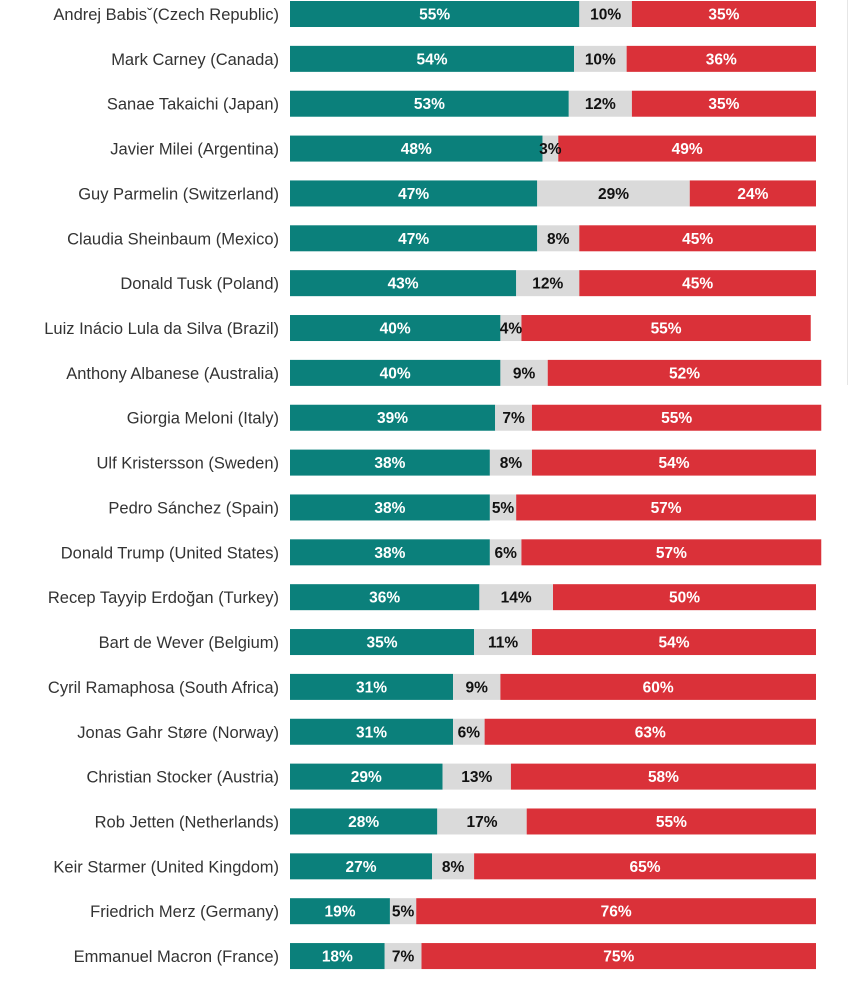  Describe the element at coordinates (161, 329) in the screenshot. I see `category-label: Luiz Inácio Lula da Silva (Brazil)` at that location.